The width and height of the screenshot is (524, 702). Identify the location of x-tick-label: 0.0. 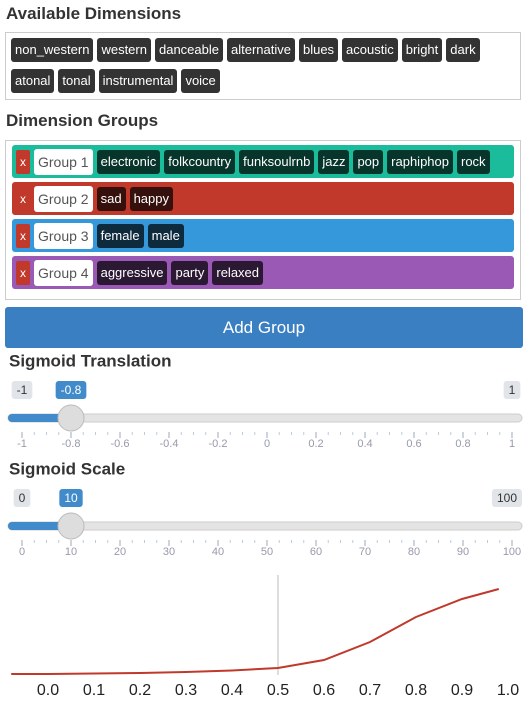
(48, 690).